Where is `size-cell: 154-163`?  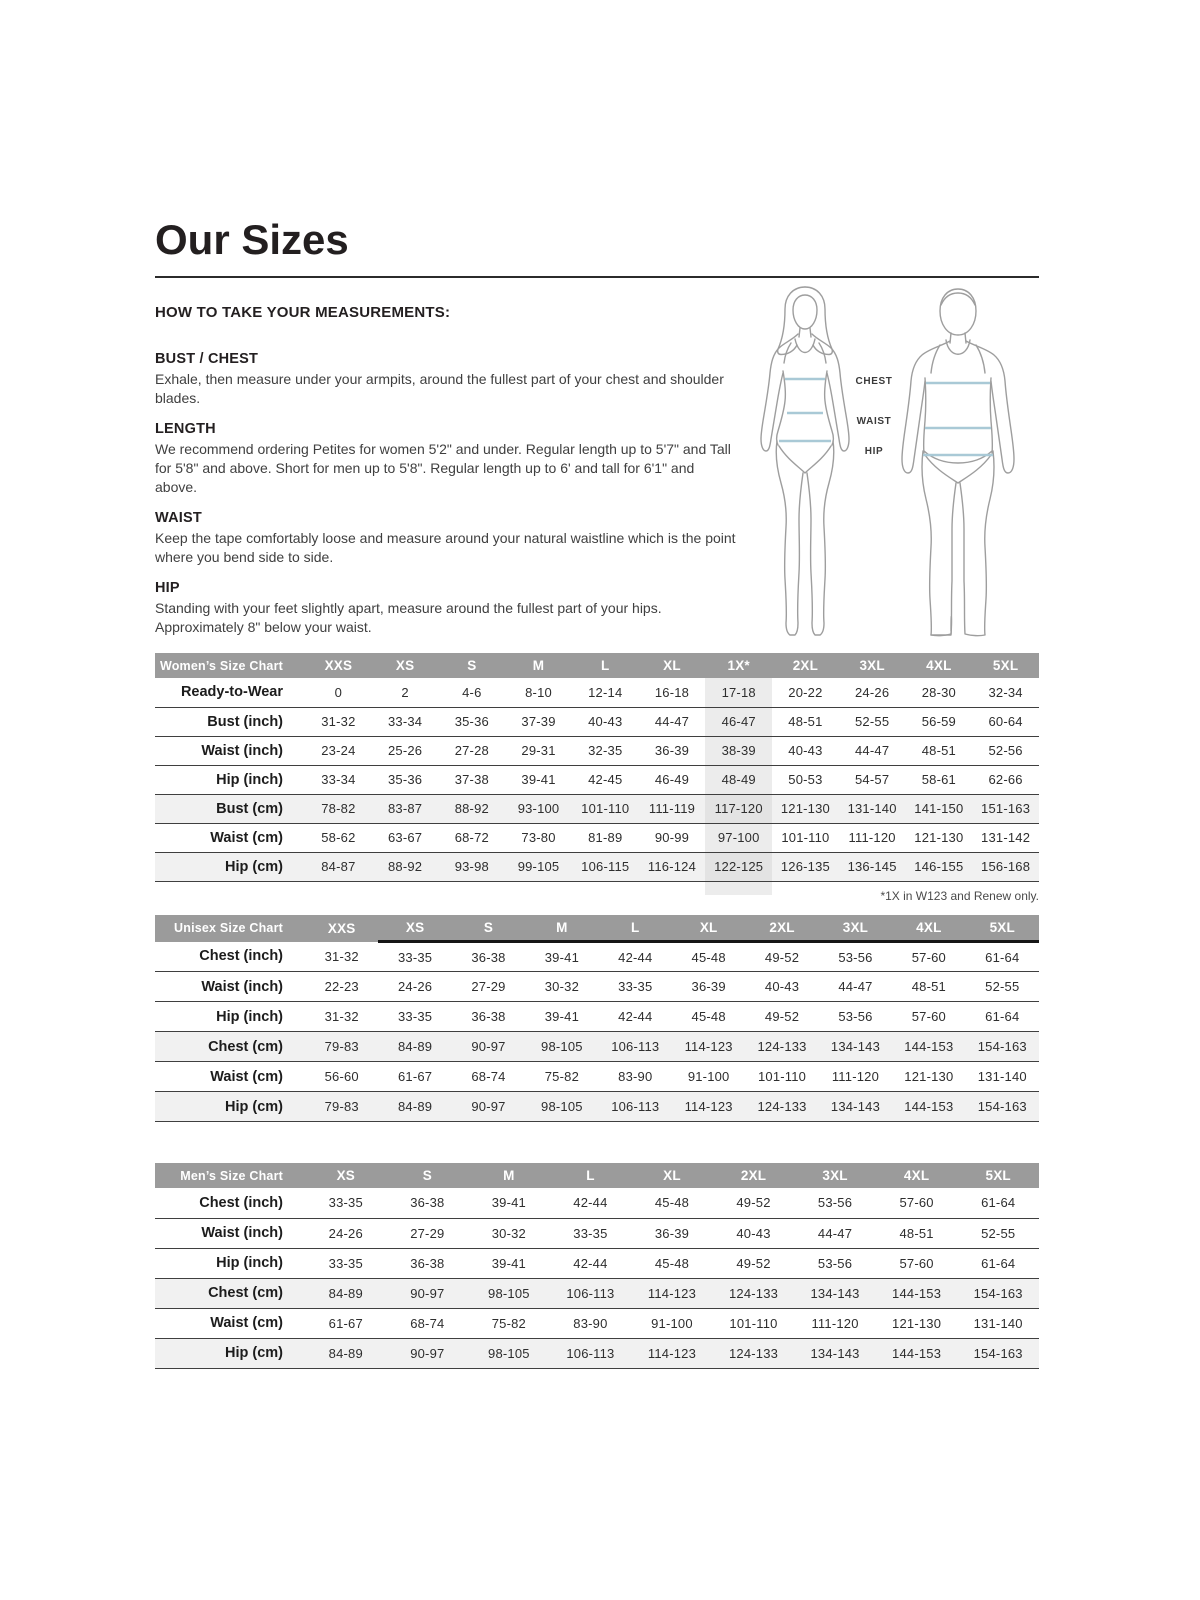 size-cell: 154-163 is located at coordinates (998, 1352).